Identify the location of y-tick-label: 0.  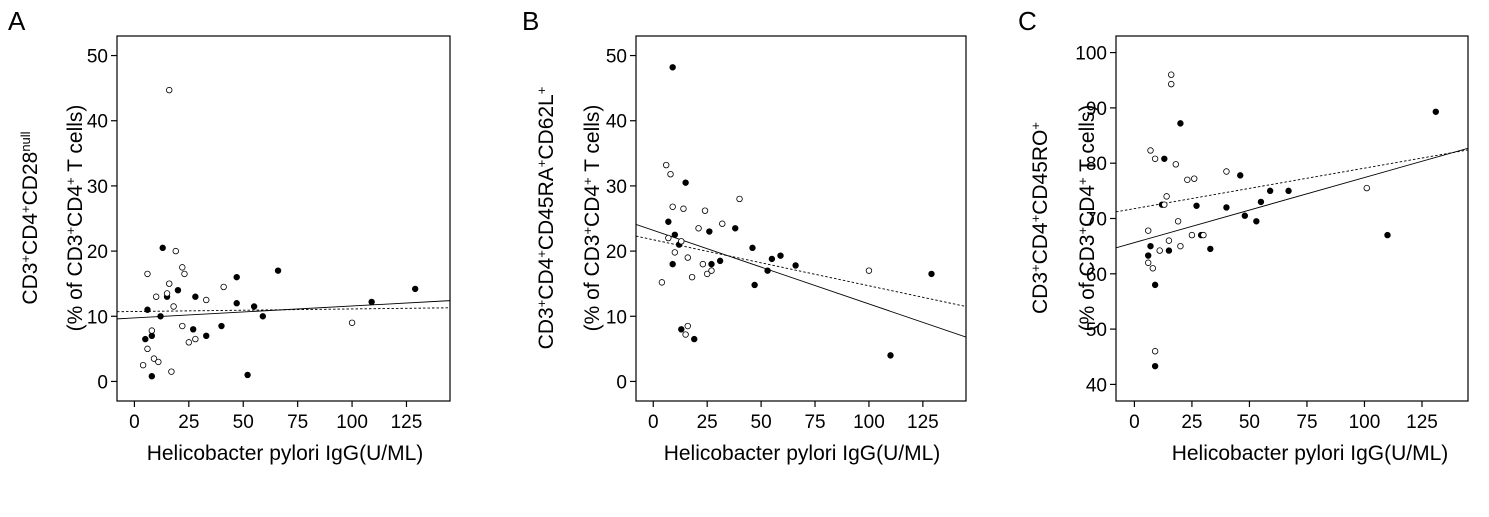
(621, 382).